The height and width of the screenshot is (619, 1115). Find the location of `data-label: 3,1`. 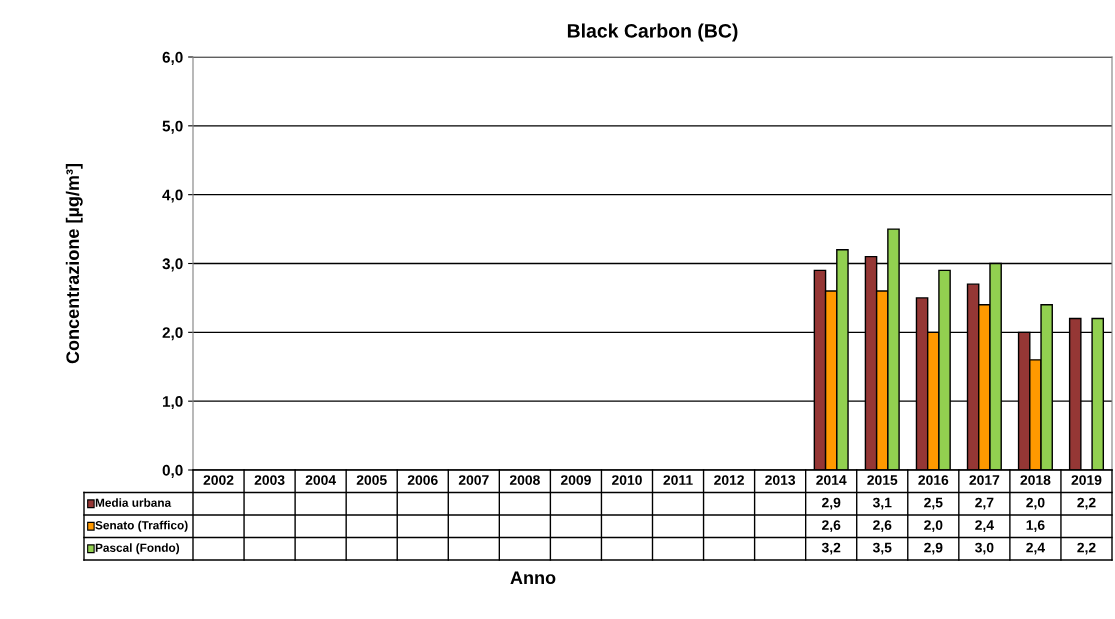

data-label: 3,1 is located at coordinates (882, 503).